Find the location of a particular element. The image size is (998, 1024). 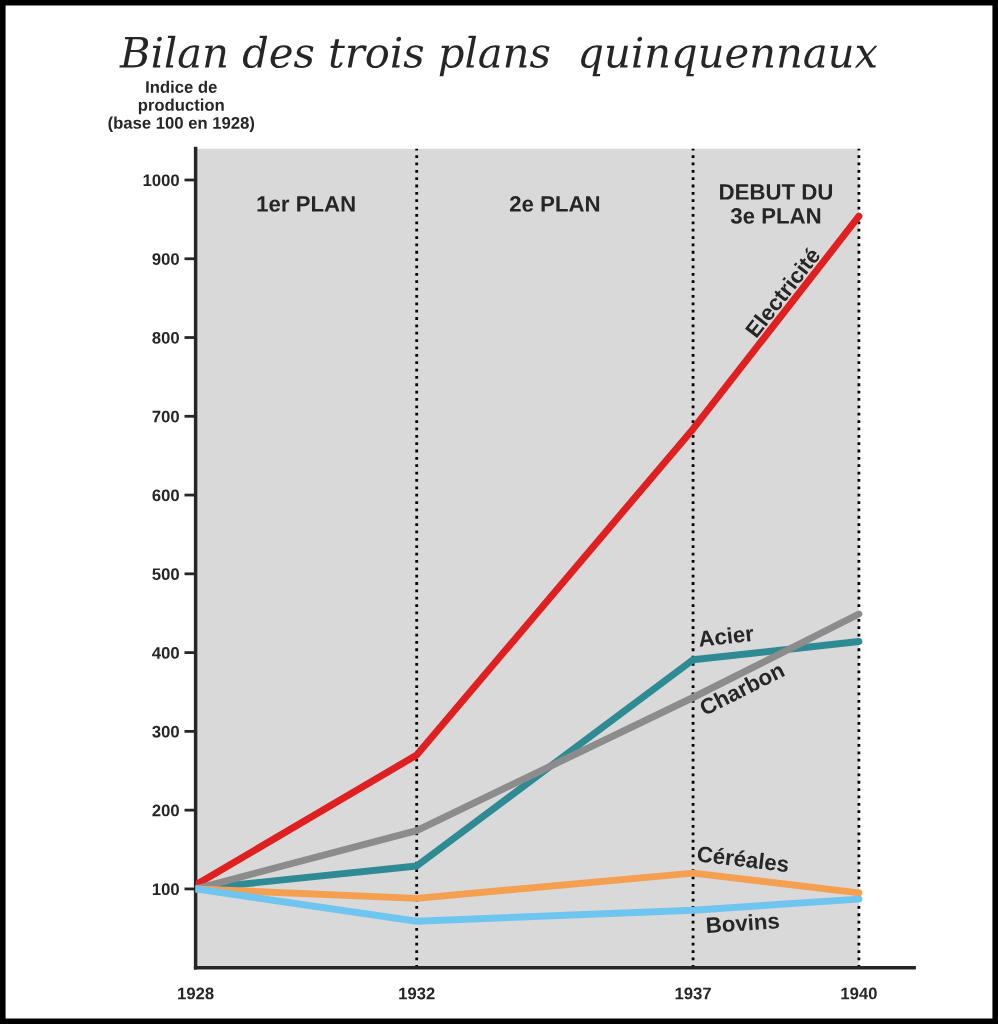

y-tick-label: 700 is located at coordinates (165, 416).